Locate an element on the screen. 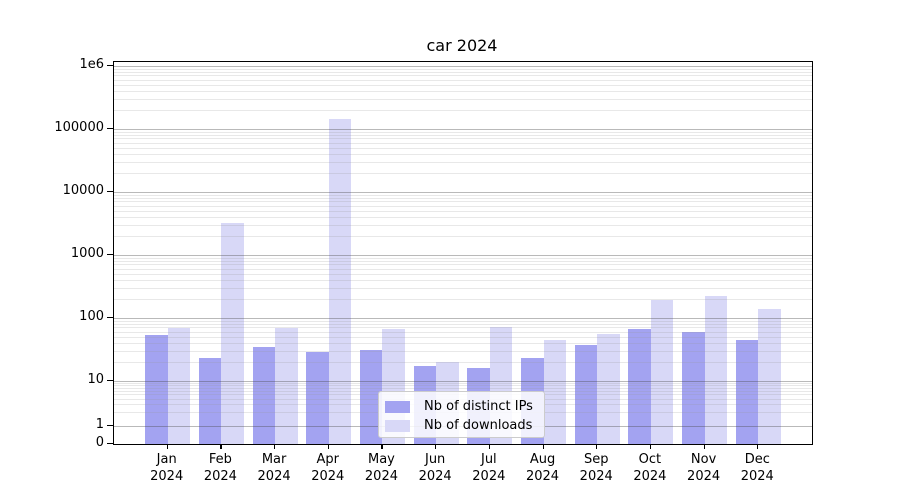 Image resolution: width=900 pixels, height=500 pixels. x-tick-label: Apr 2024 is located at coordinates (328, 468).